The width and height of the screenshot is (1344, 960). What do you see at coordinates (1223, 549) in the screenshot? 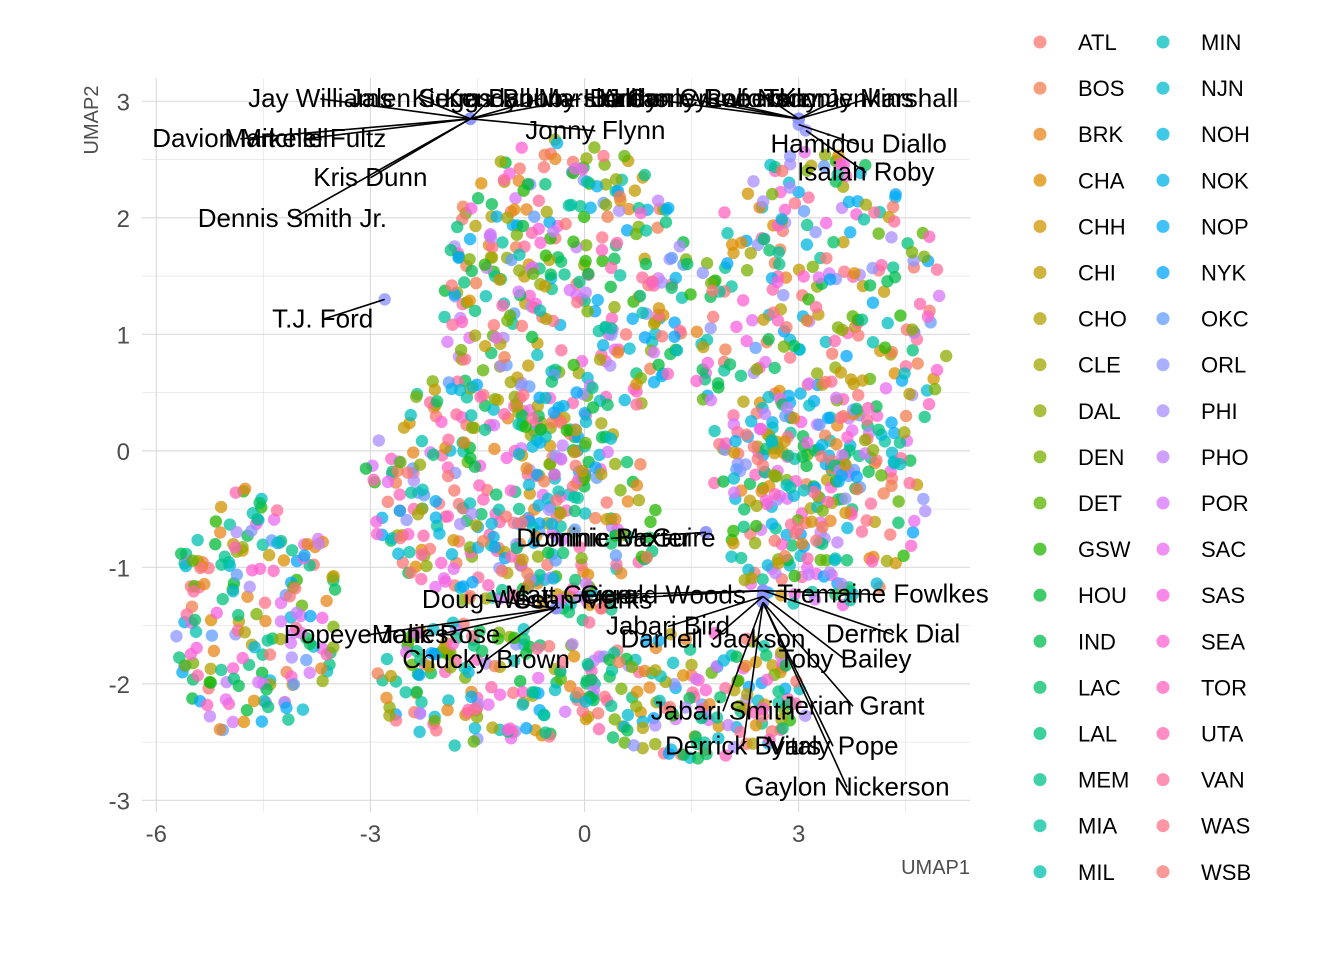
I see `legend-label: SAC` at bounding box center [1223, 549].